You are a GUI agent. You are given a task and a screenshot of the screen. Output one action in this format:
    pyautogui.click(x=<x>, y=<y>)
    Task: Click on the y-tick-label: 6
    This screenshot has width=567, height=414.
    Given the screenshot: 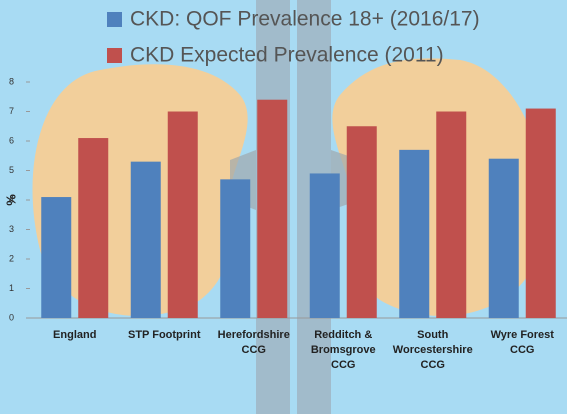 What is the action you would take?
    pyautogui.click(x=11, y=140)
    